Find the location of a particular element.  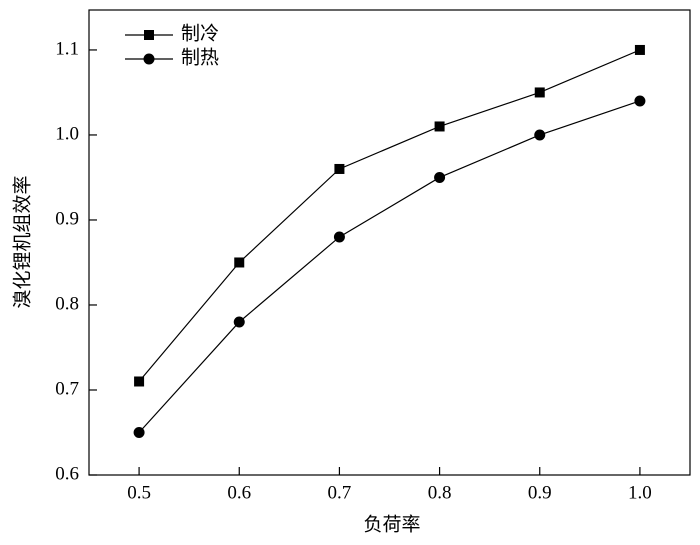

y-tick-label: 0.8 is located at coordinates (67, 303).